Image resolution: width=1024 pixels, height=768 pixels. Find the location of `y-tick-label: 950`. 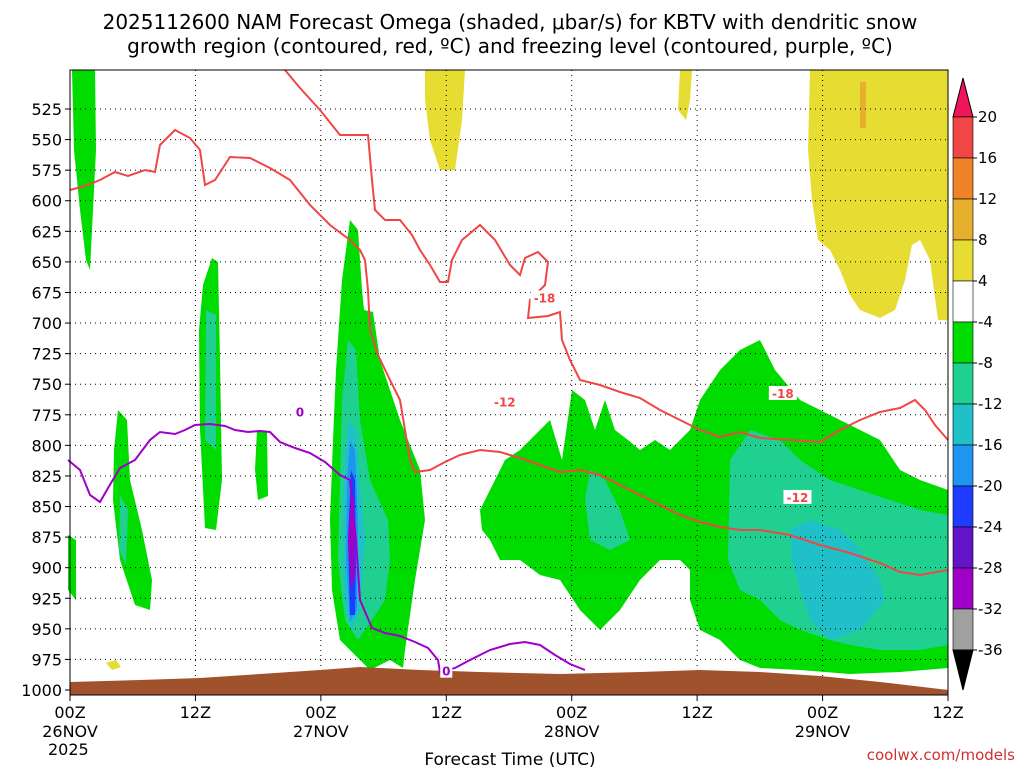

y-tick-label: 950 is located at coordinates (46, 629).